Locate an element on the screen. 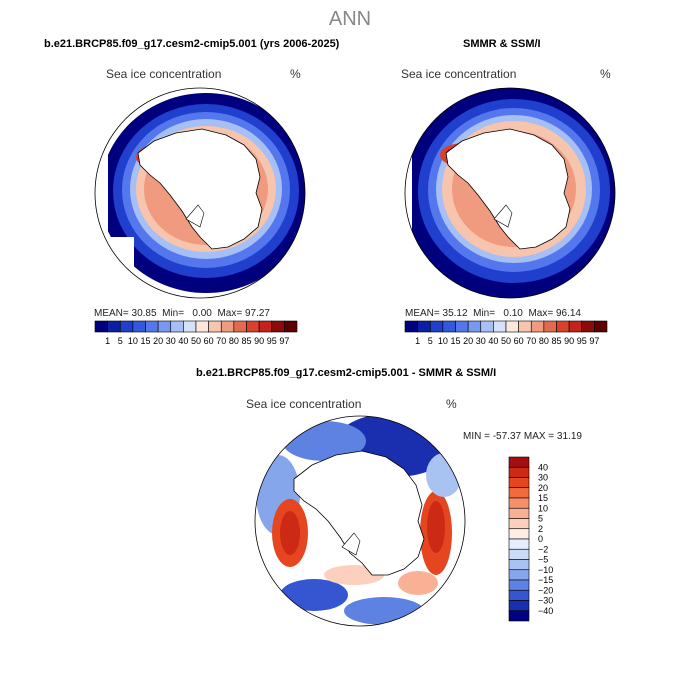 The height and width of the screenshot is (700, 700). panel-3-colorbar-tick-label: 15 is located at coordinates (543, 498).